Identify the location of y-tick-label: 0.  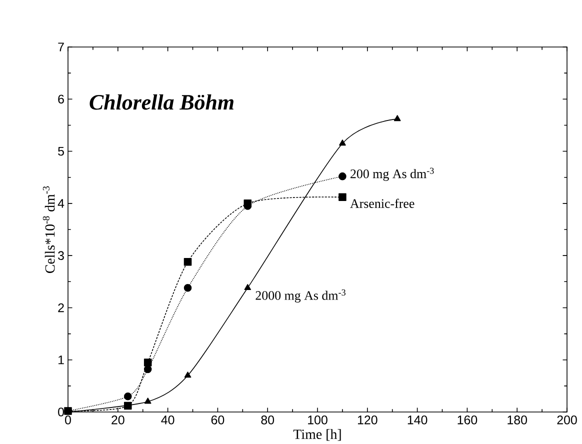
(61, 412).